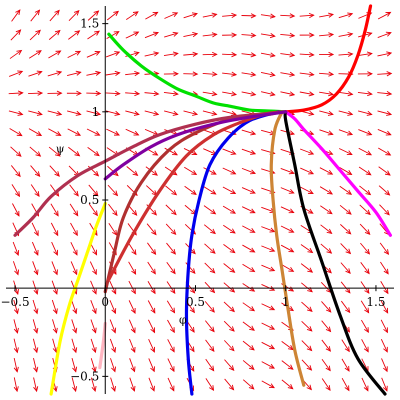 The width and height of the screenshot is (400, 400). I want to click on x-axis-label: φ, so click(183, 319).